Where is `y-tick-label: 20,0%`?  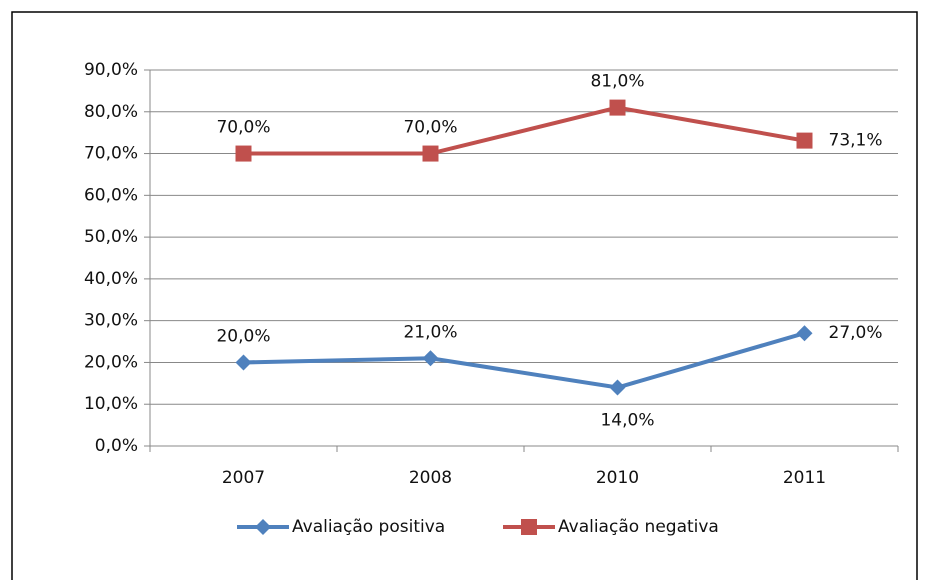
y-tick-label: 20,0% is located at coordinates (111, 362).